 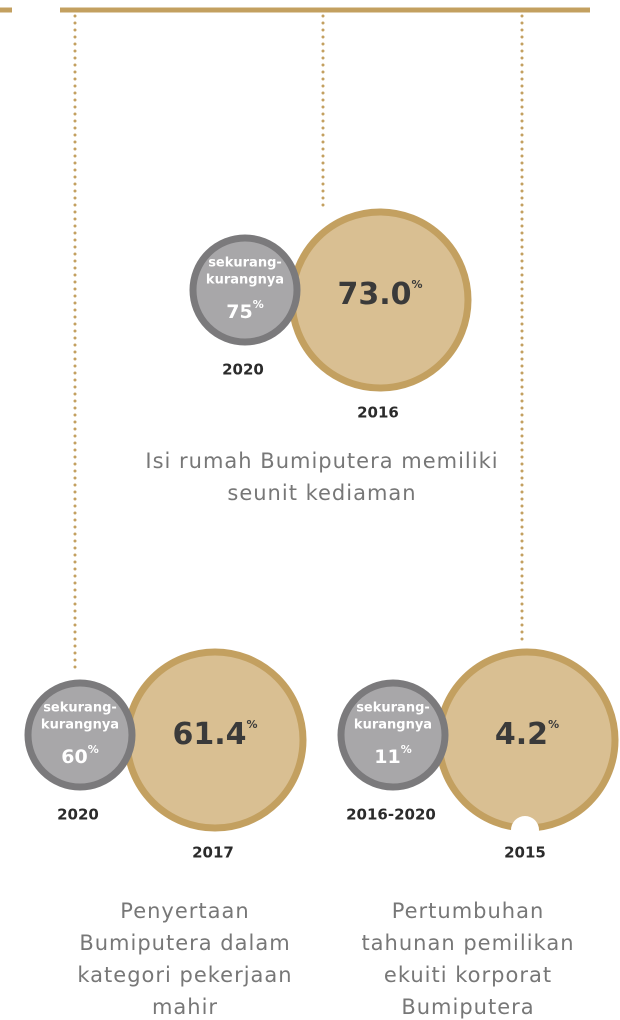 I want to click on caption: Penyertaan, so click(x=184, y=911).